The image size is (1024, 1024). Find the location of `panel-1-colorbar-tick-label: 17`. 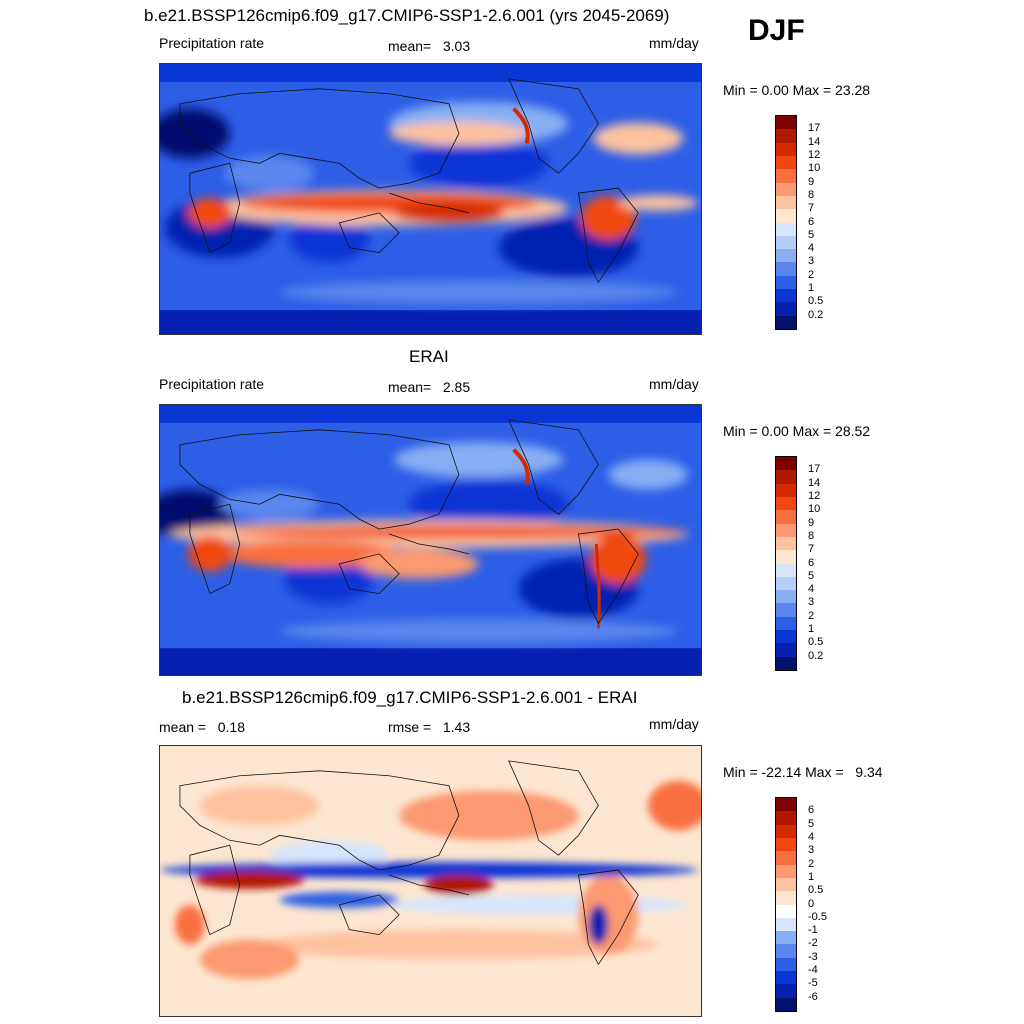

panel-1-colorbar-tick-label: 17 is located at coordinates (814, 128).